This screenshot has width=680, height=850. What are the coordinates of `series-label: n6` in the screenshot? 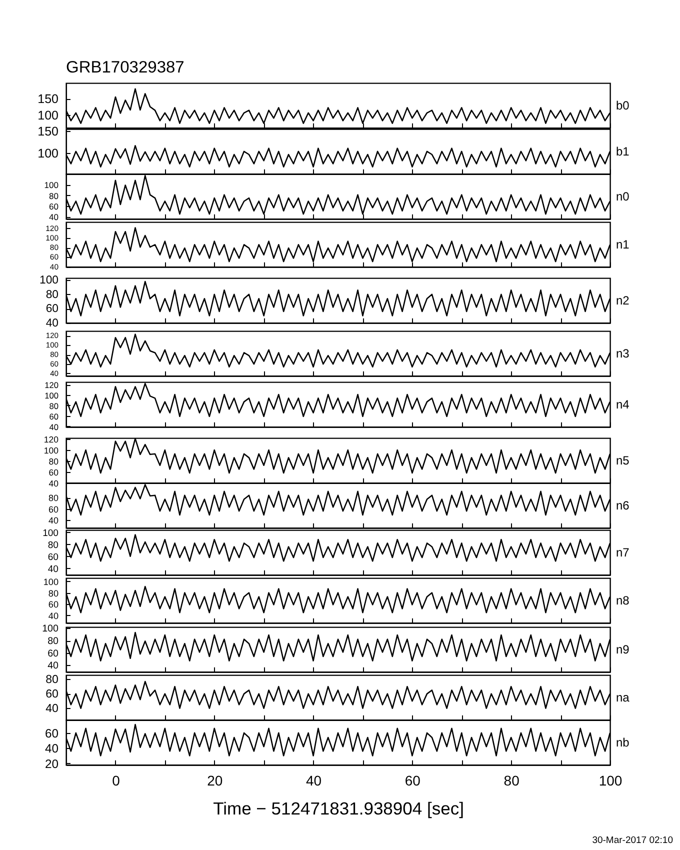 It's located at (623, 505).